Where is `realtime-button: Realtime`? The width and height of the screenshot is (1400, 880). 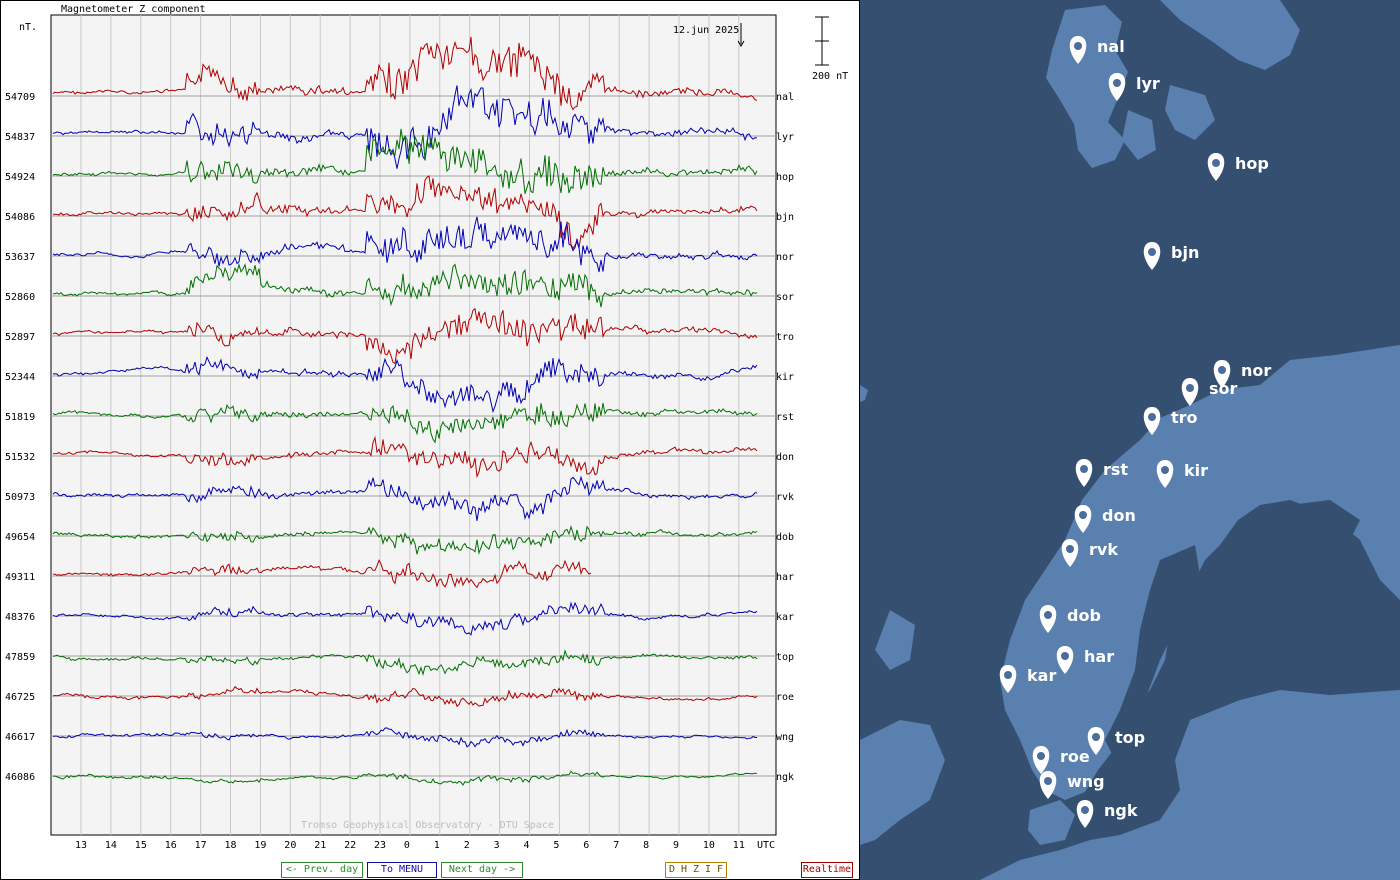 realtime-button: Realtime is located at coordinates (827, 870).